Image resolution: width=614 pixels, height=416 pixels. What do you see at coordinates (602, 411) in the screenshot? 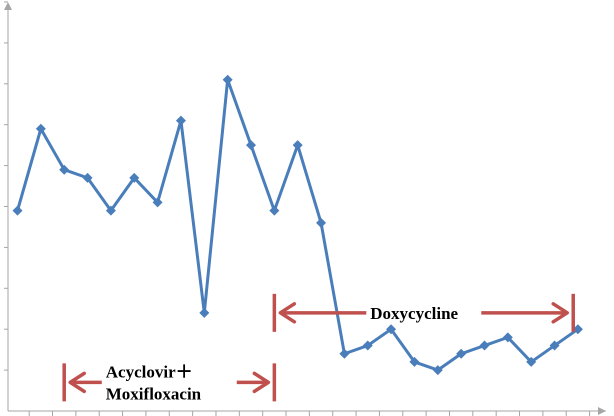
I see `x-axis-arrow` at bounding box center [602, 411].